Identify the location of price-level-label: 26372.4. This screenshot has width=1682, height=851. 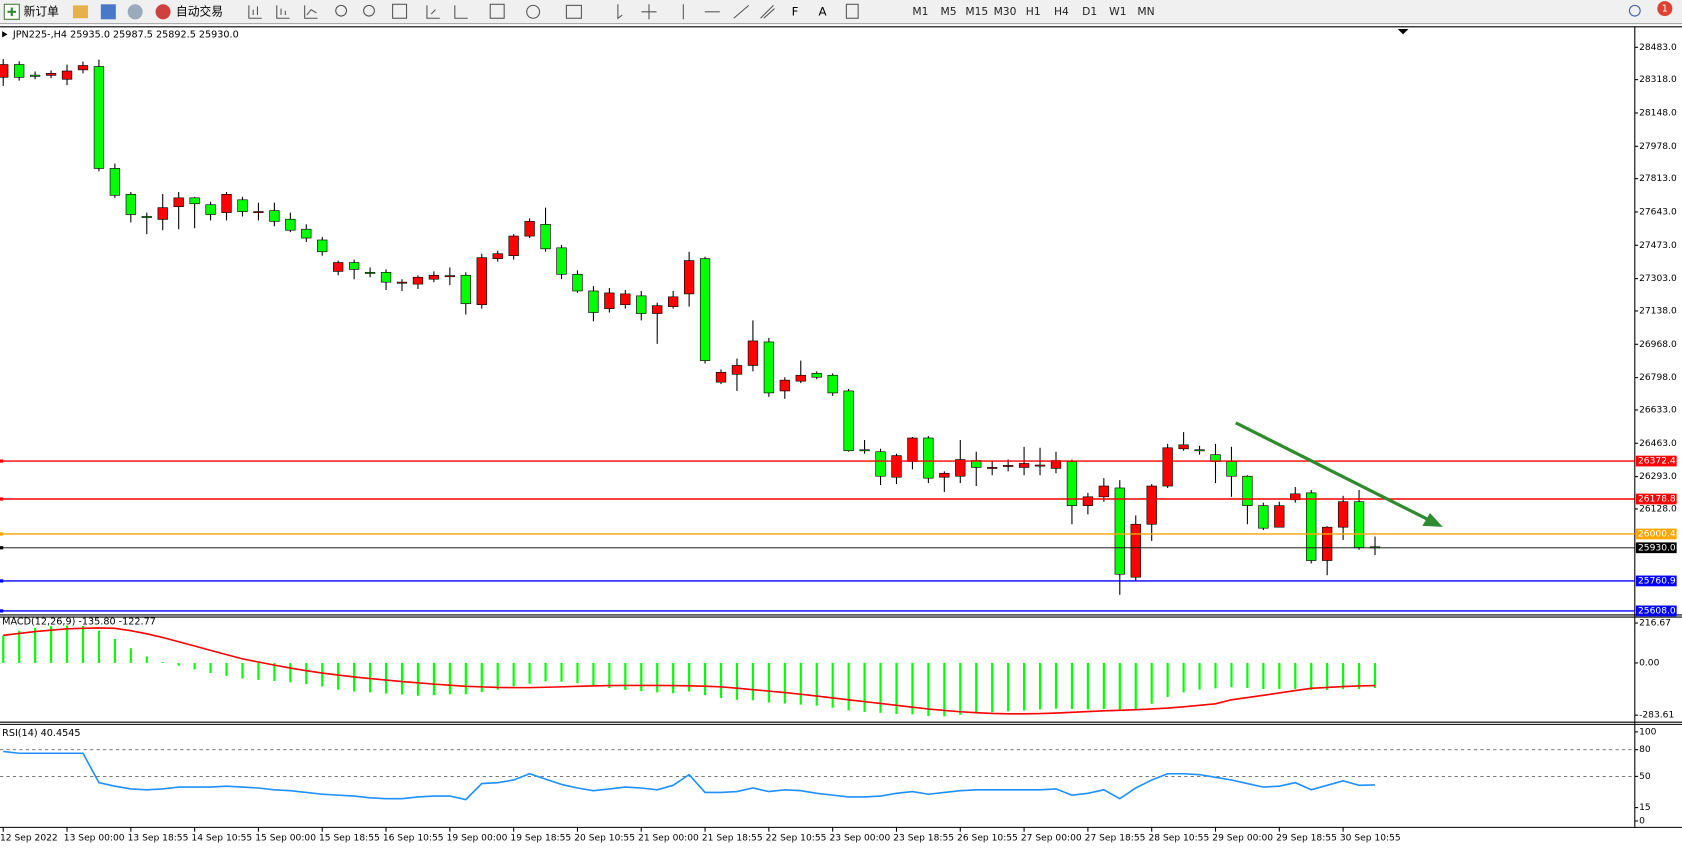
(1657, 462).